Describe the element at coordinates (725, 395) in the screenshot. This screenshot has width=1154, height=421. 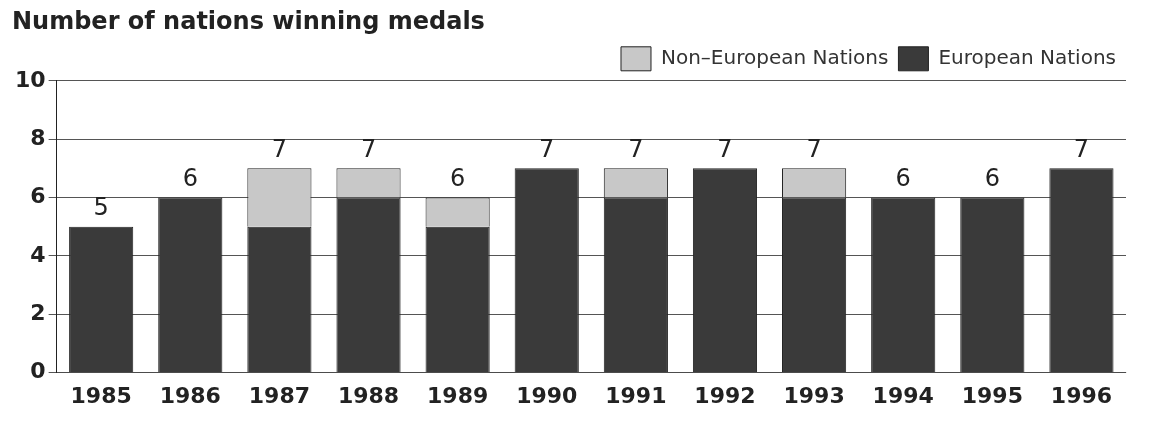
I see `x-tick-label: 1992` at that location.